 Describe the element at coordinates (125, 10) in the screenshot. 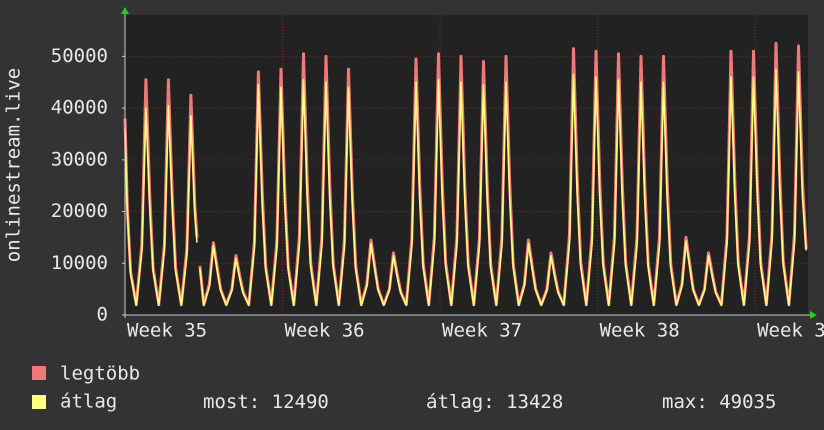

I see `y-axis-arrow` at that location.